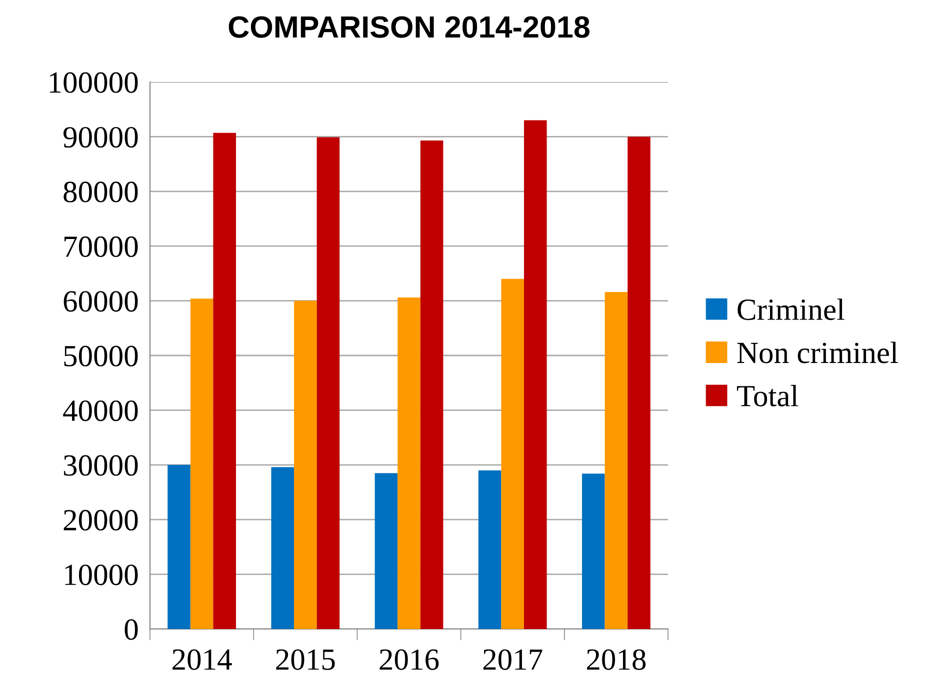 The image size is (925, 688). What do you see at coordinates (409, 659) in the screenshot?
I see `x-tick-label: 2016` at bounding box center [409, 659].